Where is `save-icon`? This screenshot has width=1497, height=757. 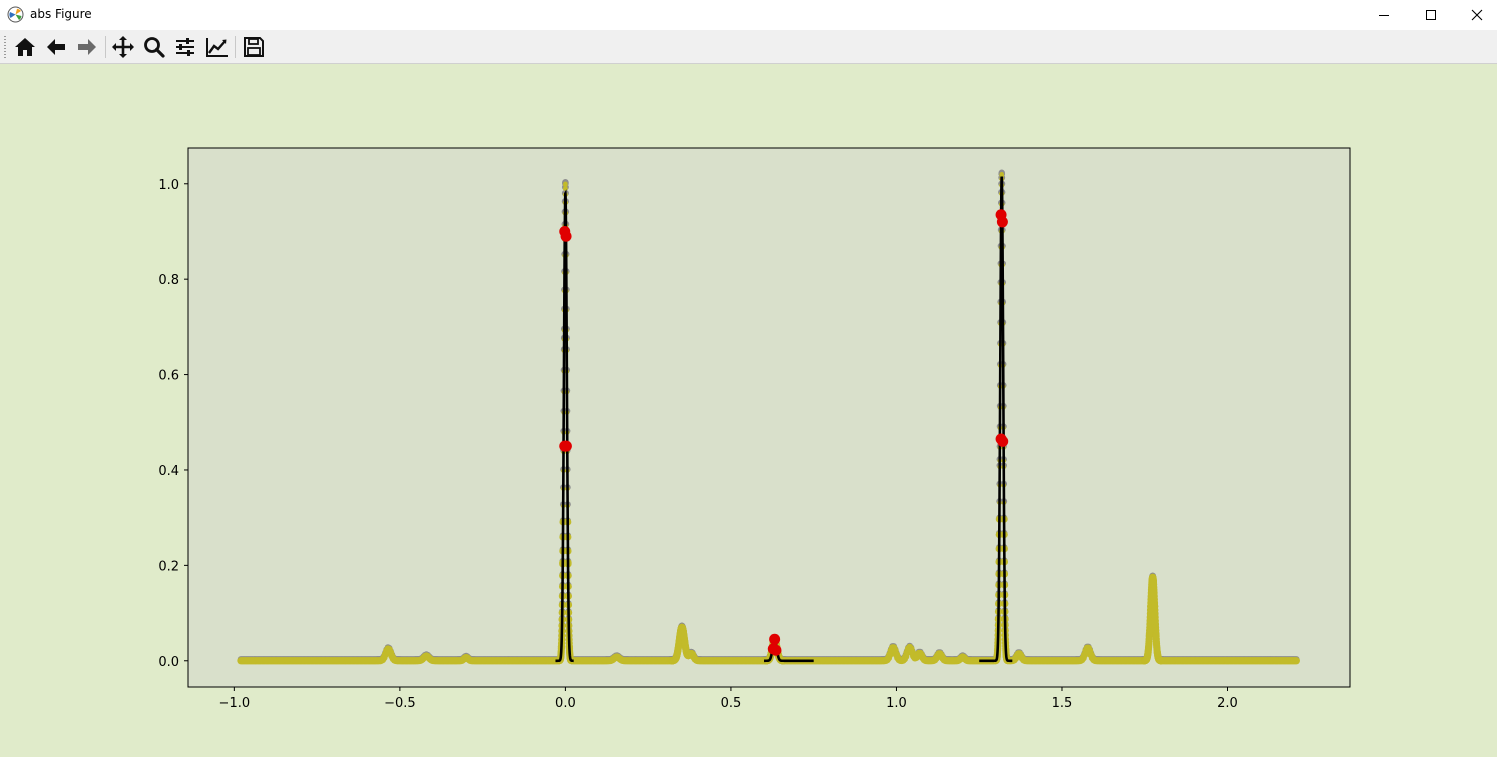
save-icon is located at coordinates (254, 47).